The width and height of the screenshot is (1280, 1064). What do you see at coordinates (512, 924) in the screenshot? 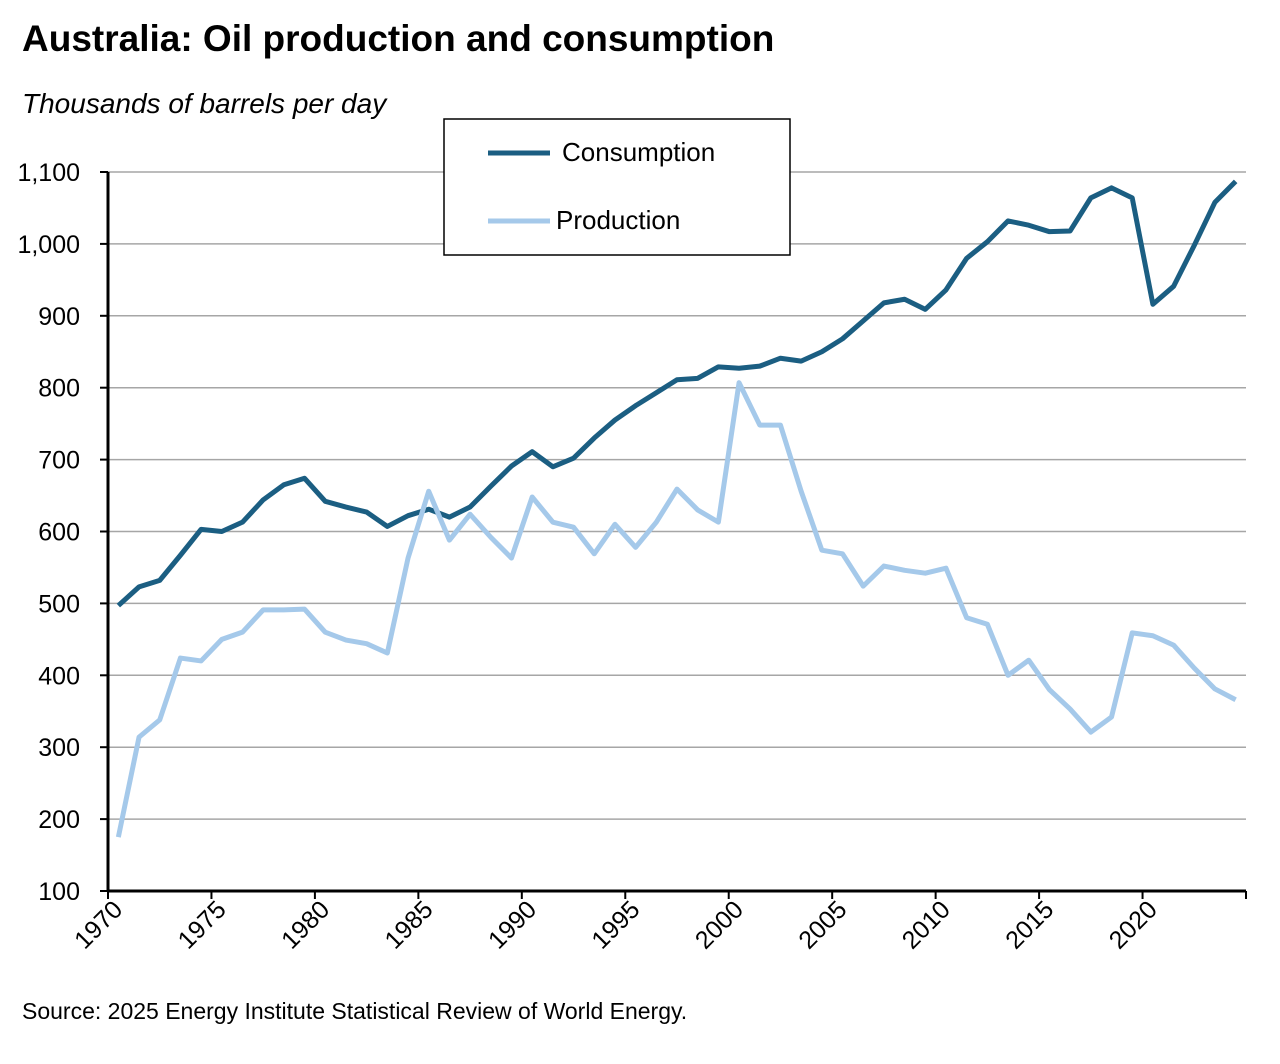
I see `x-tick-label: 1990` at bounding box center [512, 924].